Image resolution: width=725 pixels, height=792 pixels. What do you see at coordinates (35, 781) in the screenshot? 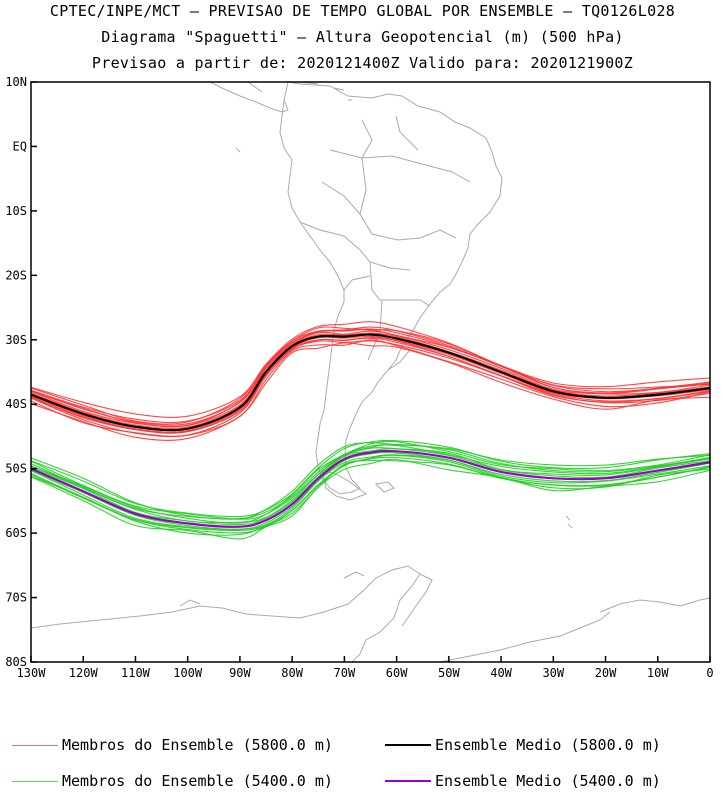
I see `legend-members-5400-swatch` at bounding box center [35, 781].